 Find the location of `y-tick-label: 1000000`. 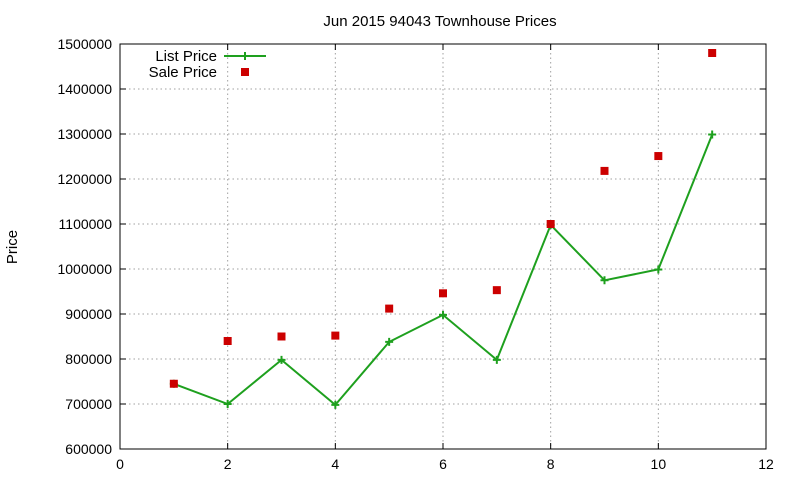

y-tick-label: 1000000 is located at coordinates (84, 269).